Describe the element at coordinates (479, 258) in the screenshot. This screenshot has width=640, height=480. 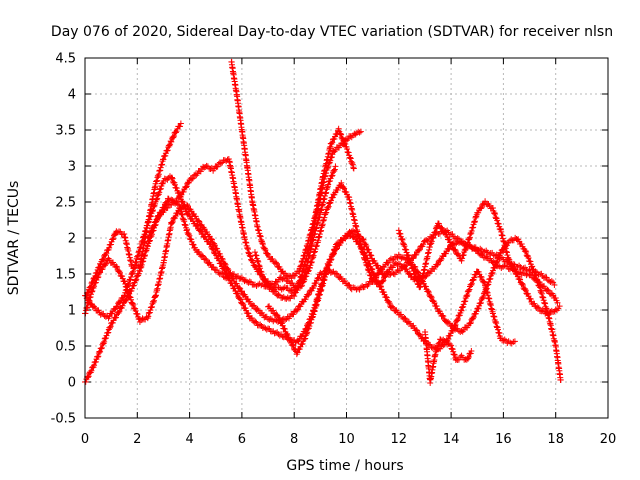
I see `series-track-i` at that location.